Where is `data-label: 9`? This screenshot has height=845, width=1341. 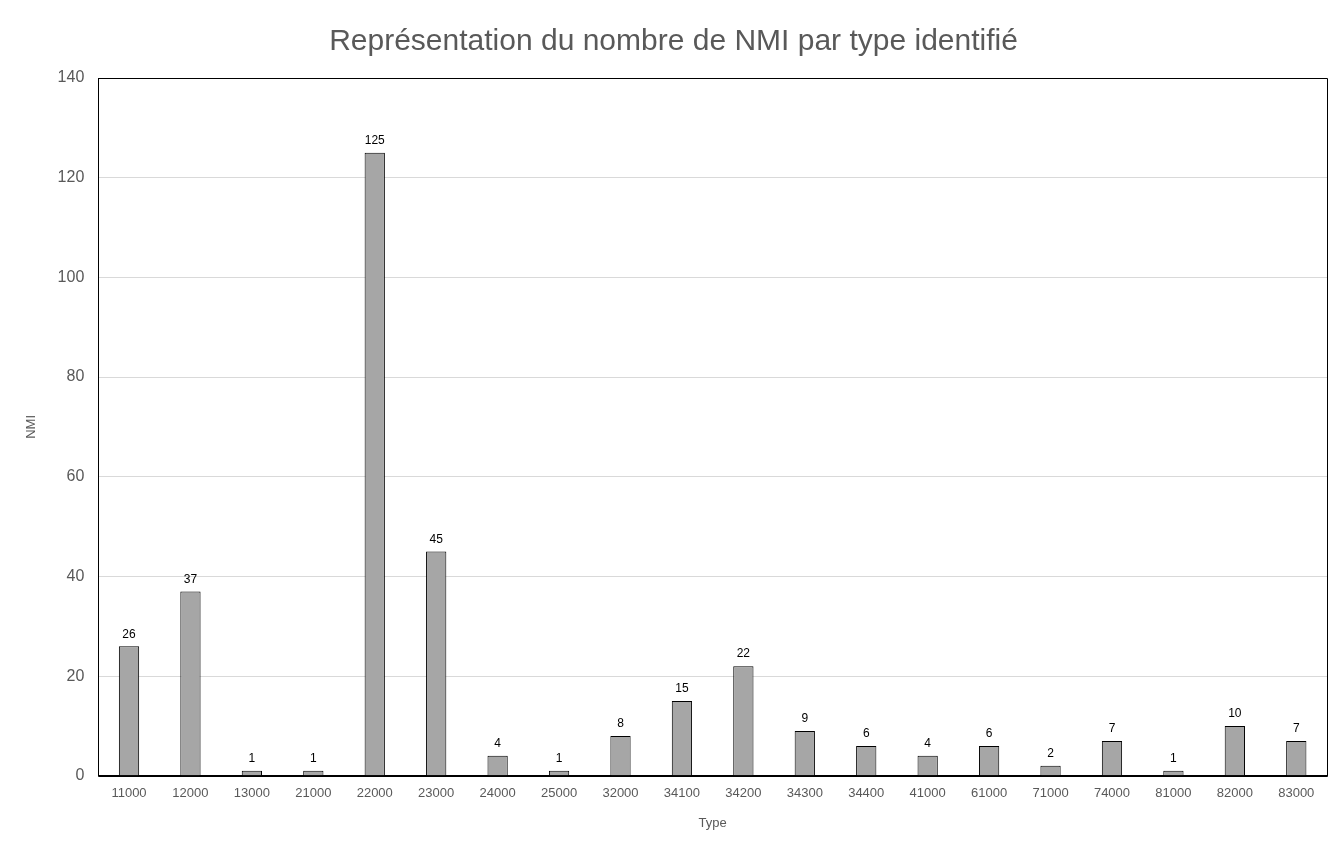 data-label: 9 is located at coordinates (805, 718).